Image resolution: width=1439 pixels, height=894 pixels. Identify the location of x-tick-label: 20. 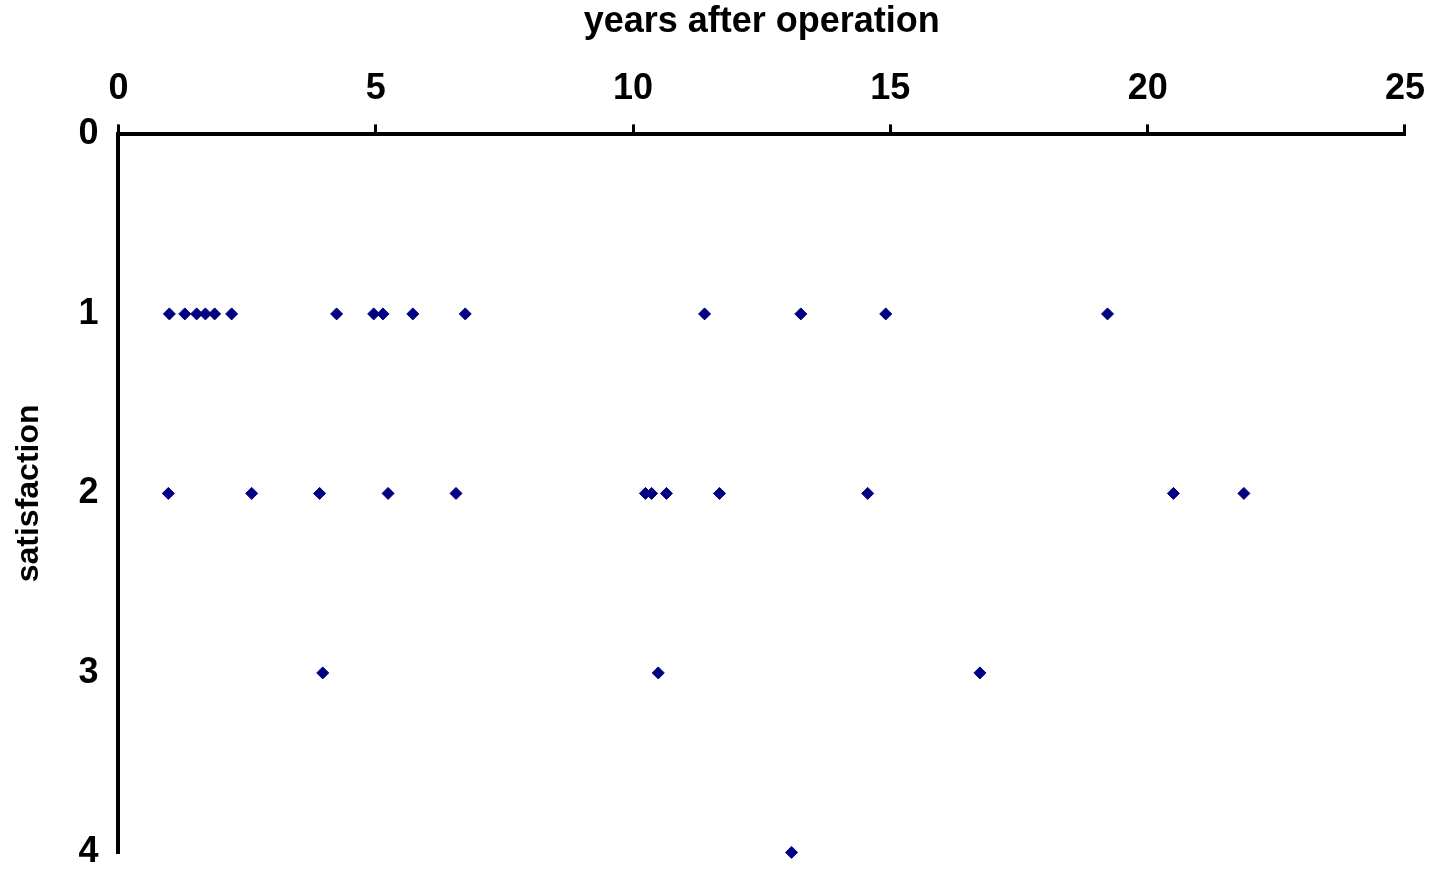
(1147, 86).